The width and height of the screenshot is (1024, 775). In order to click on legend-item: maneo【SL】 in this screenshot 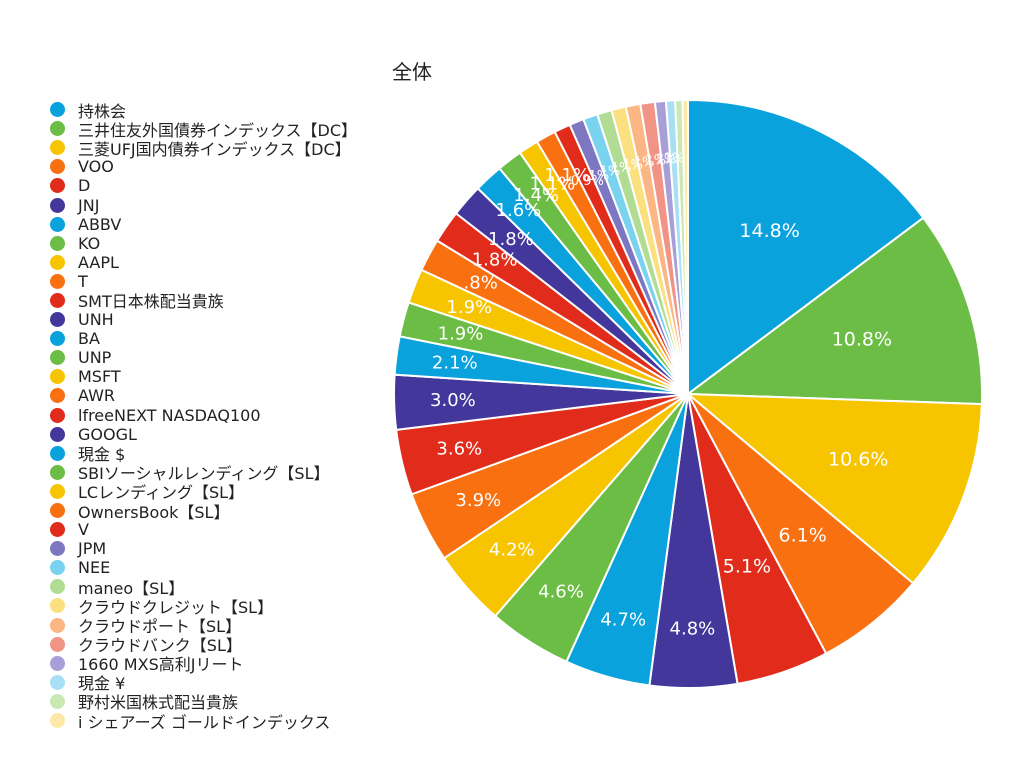, I will do `click(222, 587)`.